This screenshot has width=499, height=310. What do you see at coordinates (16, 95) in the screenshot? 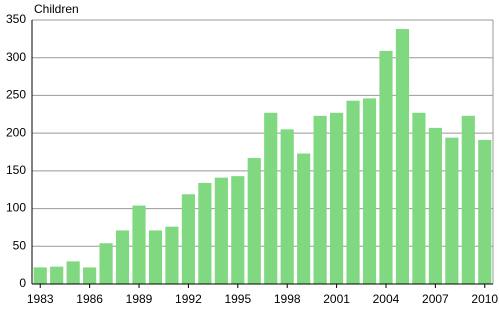
I see `y-tick-label: 250` at bounding box center [16, 95].